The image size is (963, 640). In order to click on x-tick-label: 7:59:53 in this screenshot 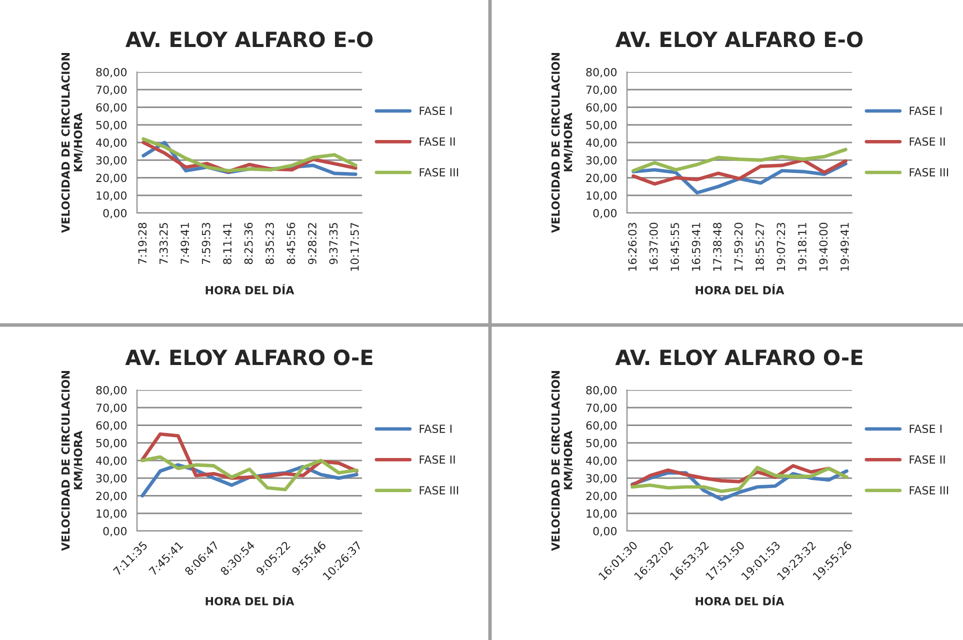, I will do `click(206, 243)`.